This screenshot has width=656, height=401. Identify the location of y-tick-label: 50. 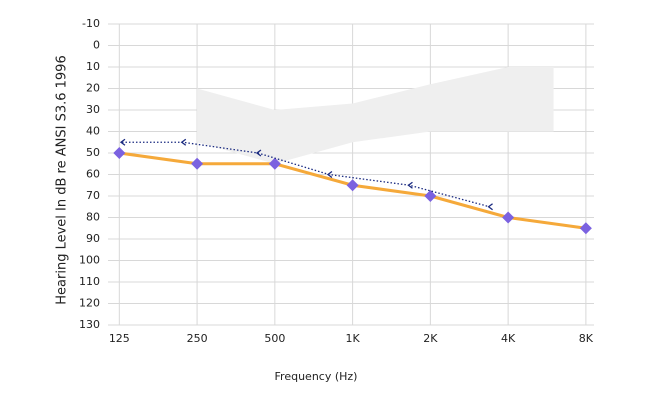
(93, 152).